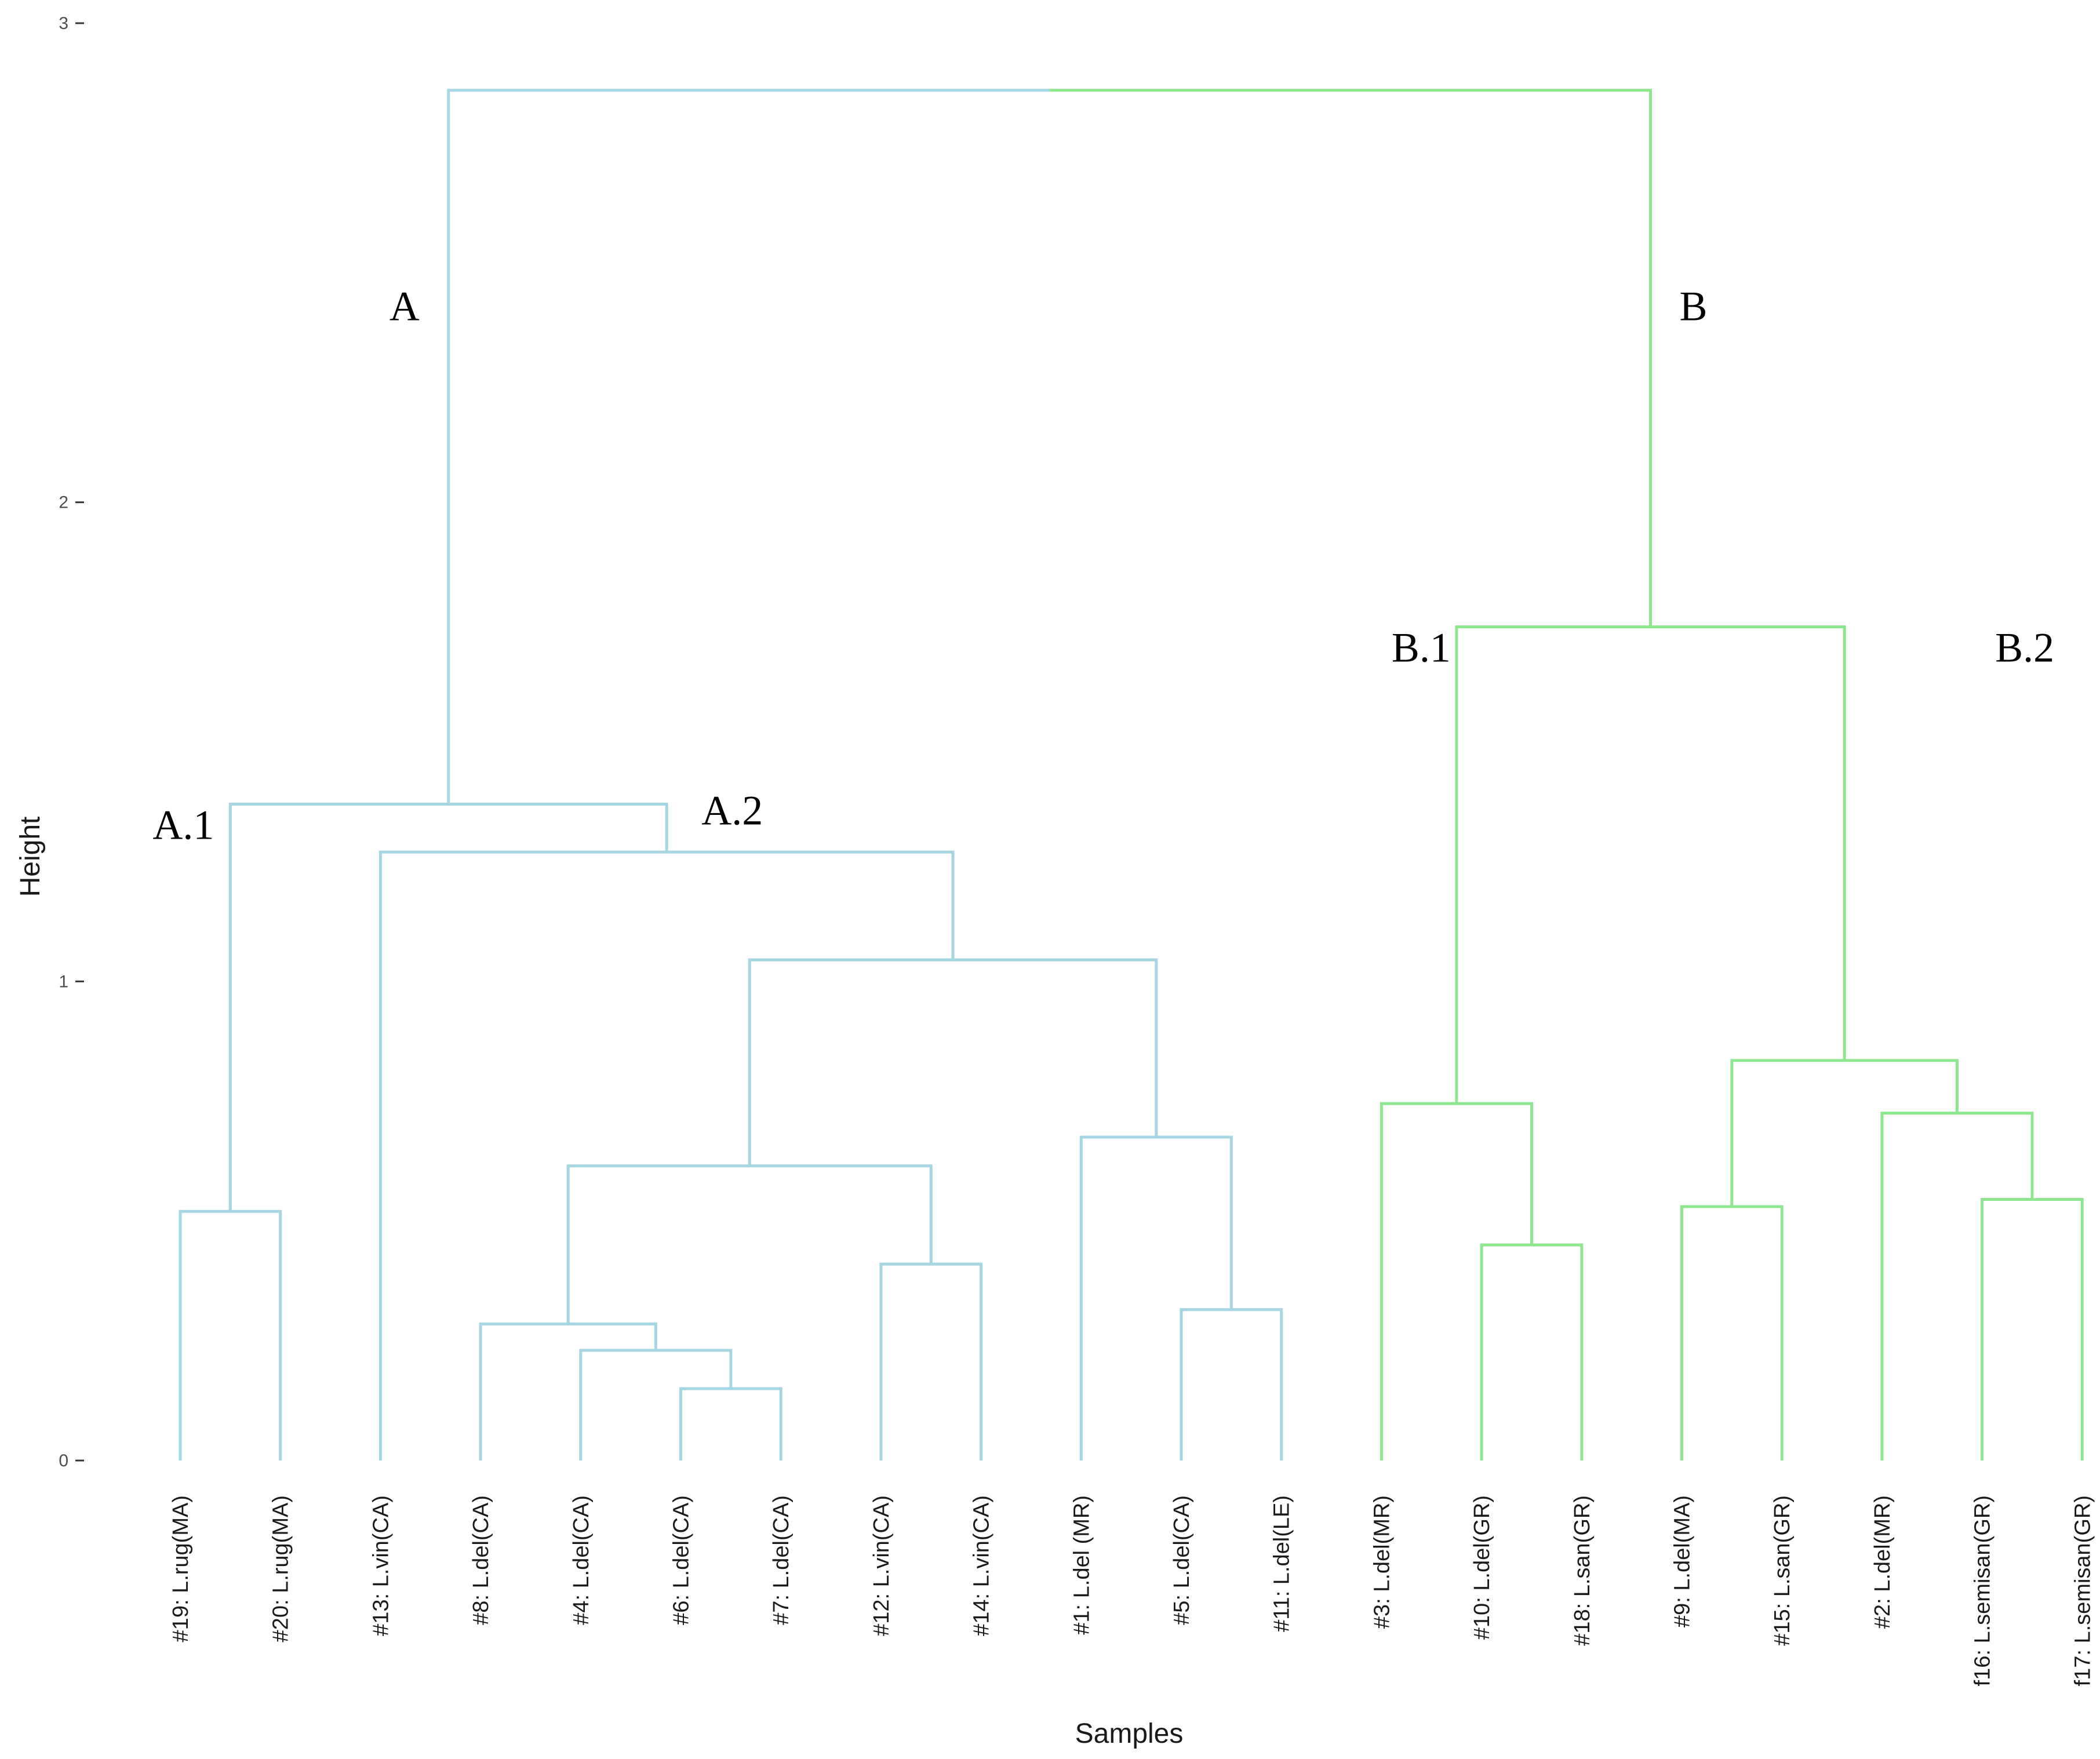 The height and width of the screenshot is (1759, 2100). Describe the element at coordinates (1694, 306) in the screenshot. I see `cluster-label: B` at that location.